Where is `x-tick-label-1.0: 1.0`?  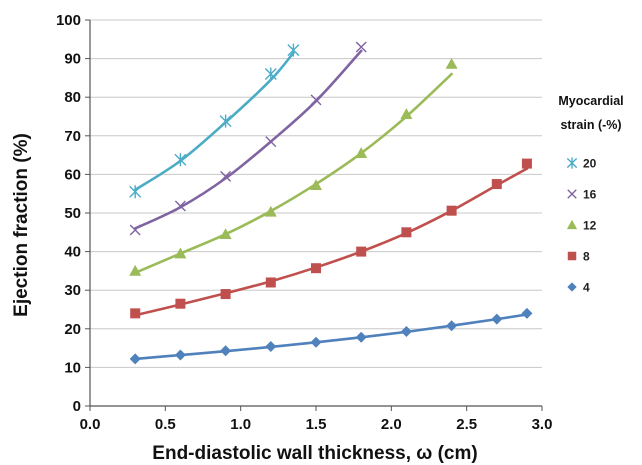 x-tick-label-1.0: 1.0 is located at coordinates (240, 424).